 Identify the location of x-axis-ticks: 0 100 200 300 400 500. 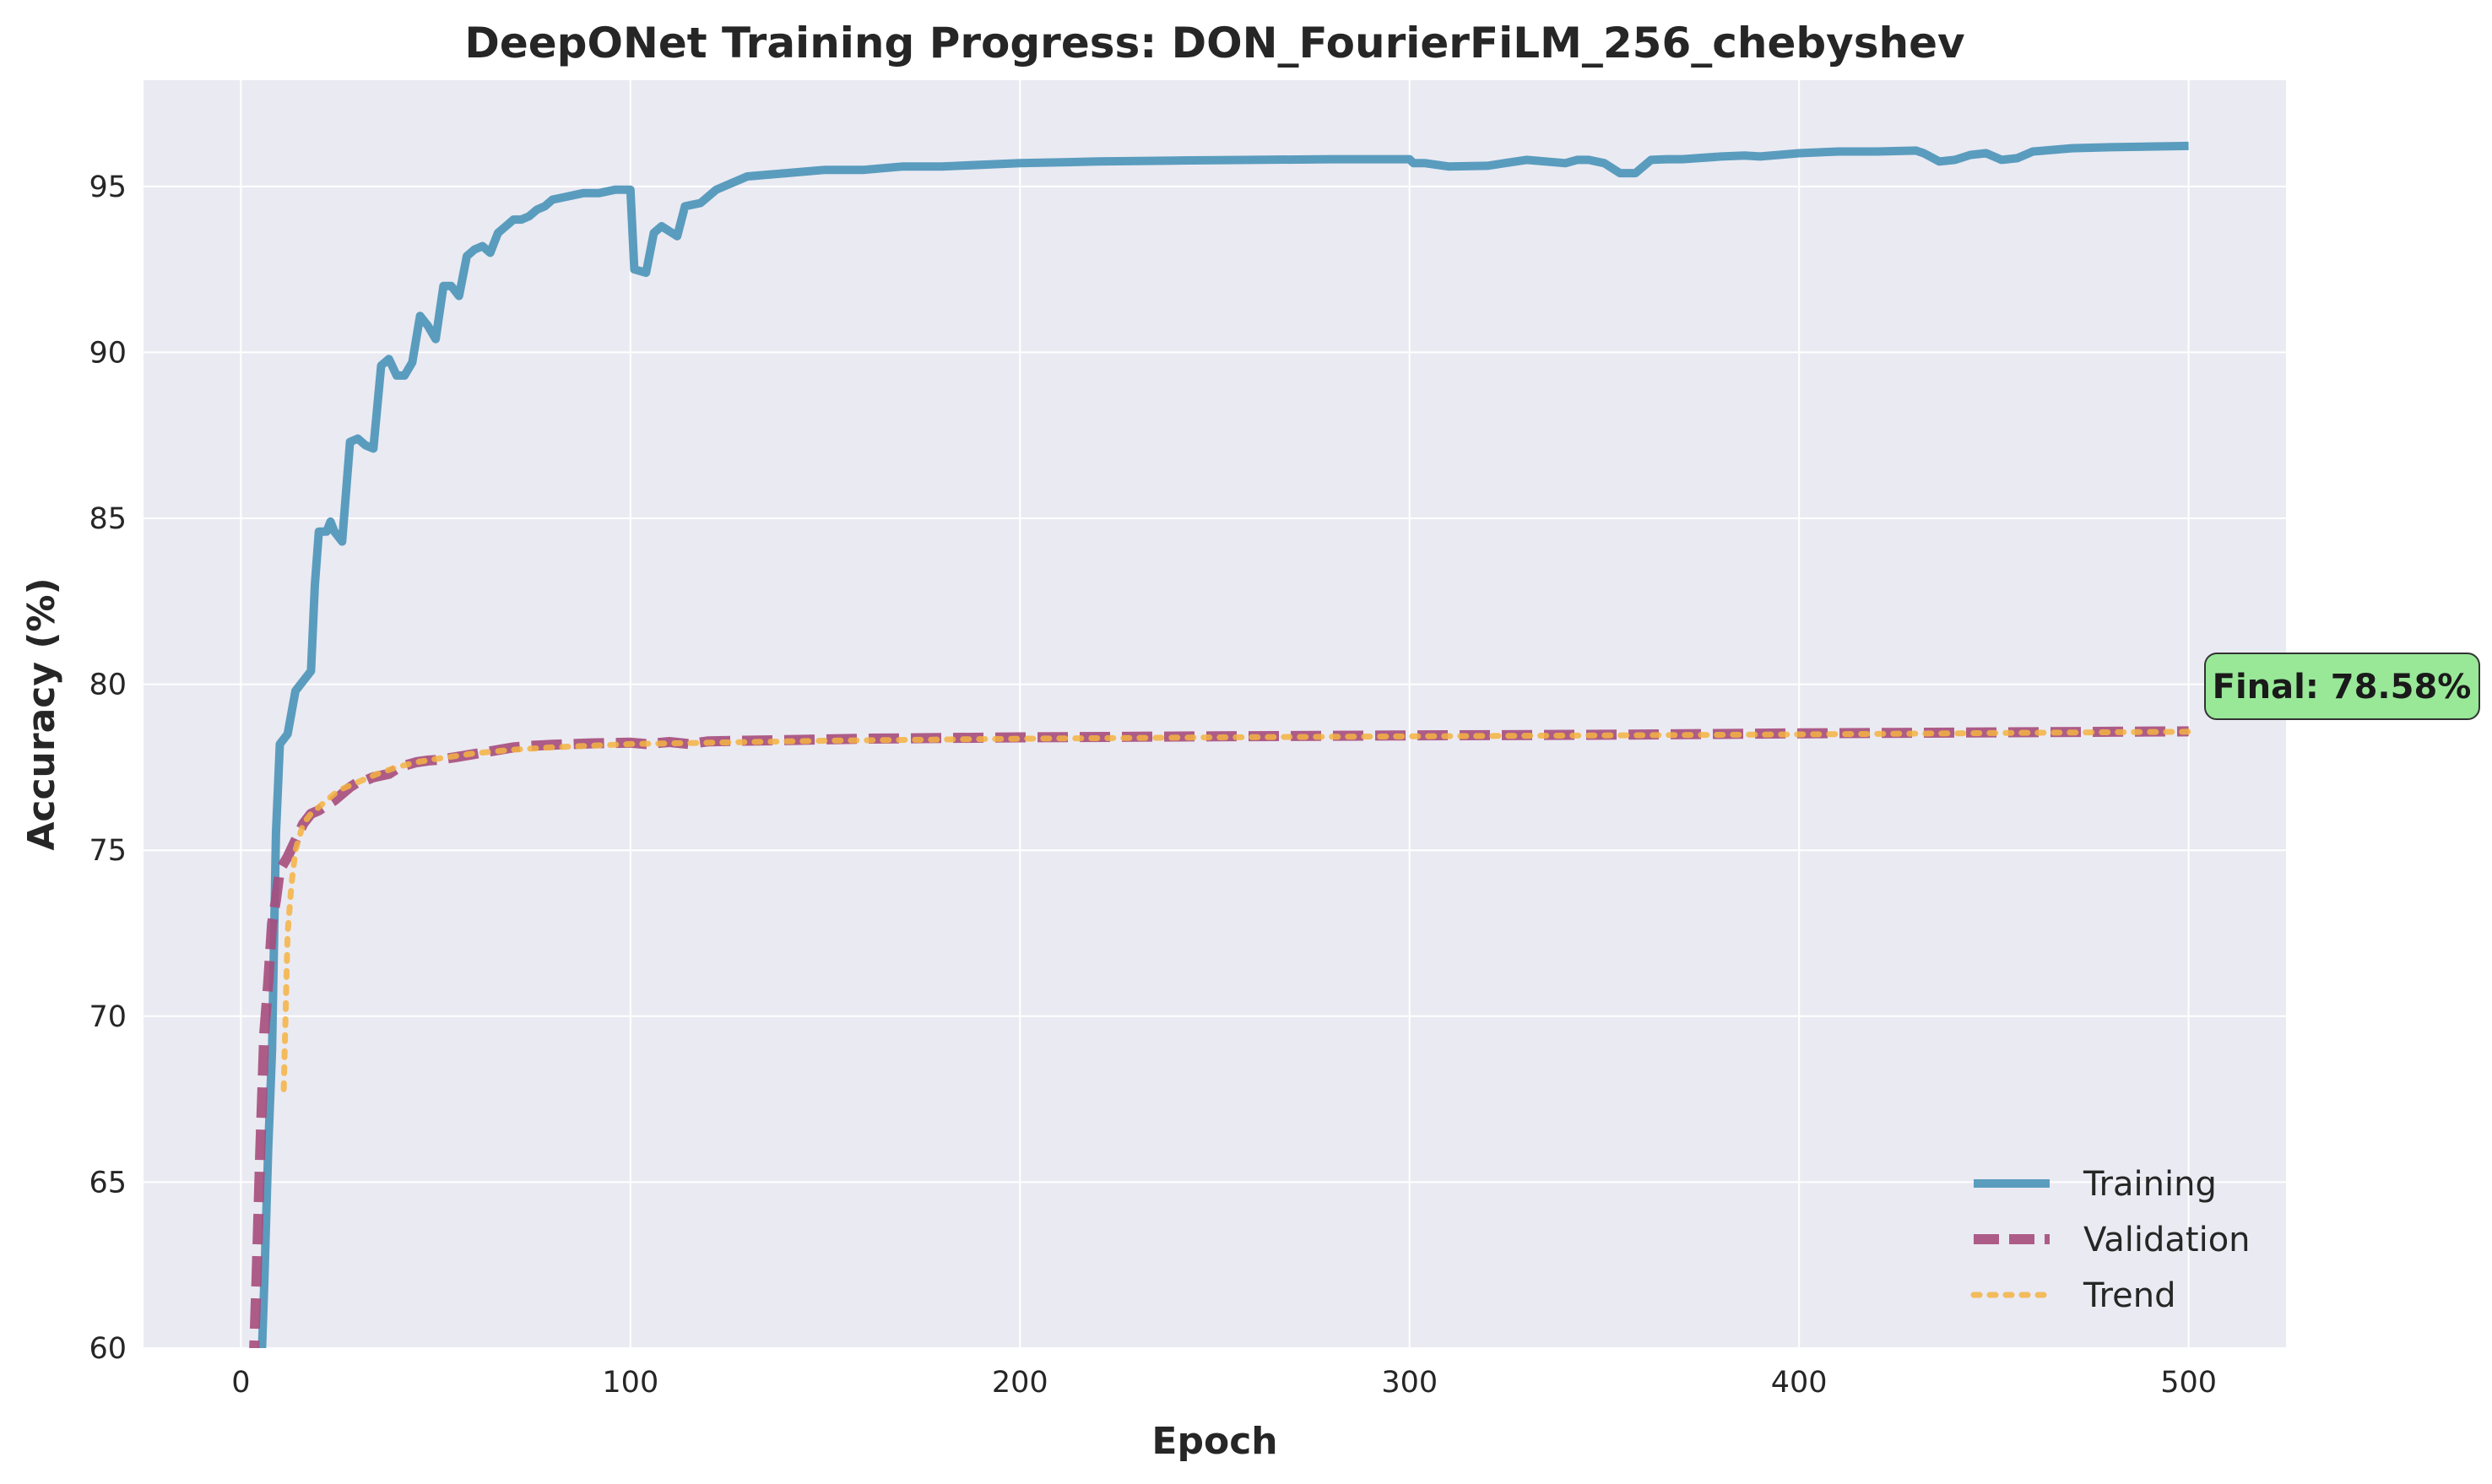
(1224, 1383).